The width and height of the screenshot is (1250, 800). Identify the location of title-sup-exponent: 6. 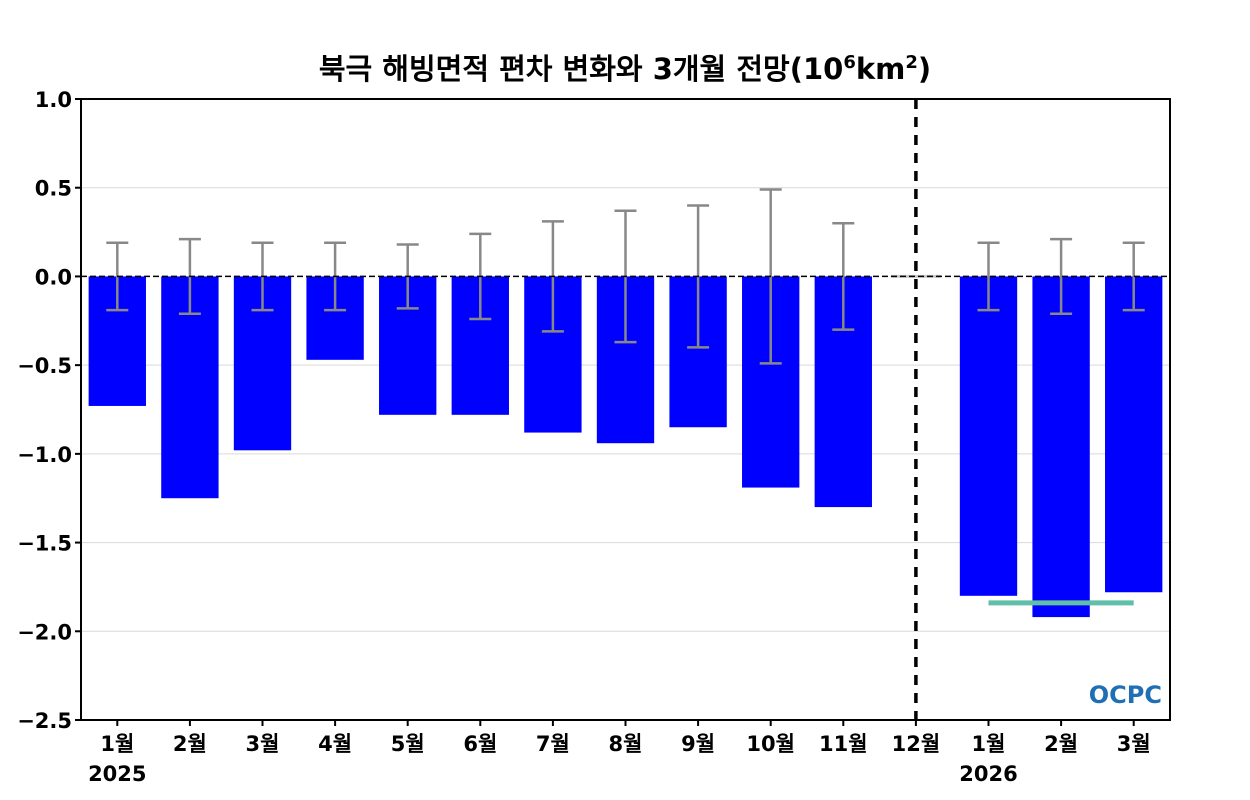
(849, 62).